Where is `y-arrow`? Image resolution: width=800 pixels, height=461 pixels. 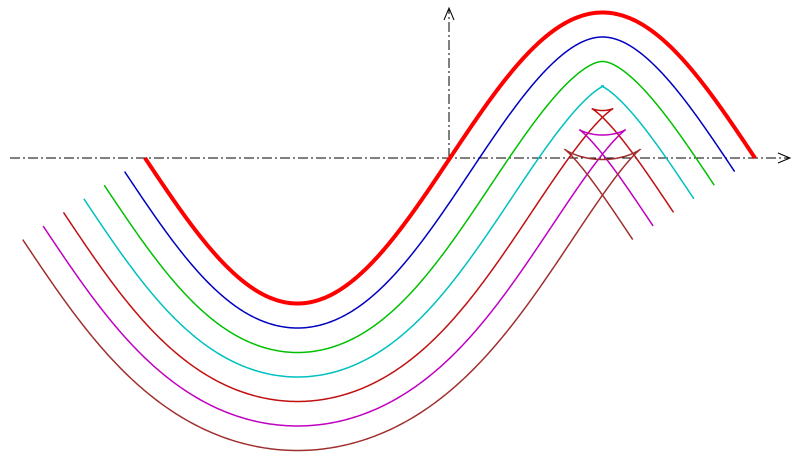 y-arrow is located at coordinates (449, 13).